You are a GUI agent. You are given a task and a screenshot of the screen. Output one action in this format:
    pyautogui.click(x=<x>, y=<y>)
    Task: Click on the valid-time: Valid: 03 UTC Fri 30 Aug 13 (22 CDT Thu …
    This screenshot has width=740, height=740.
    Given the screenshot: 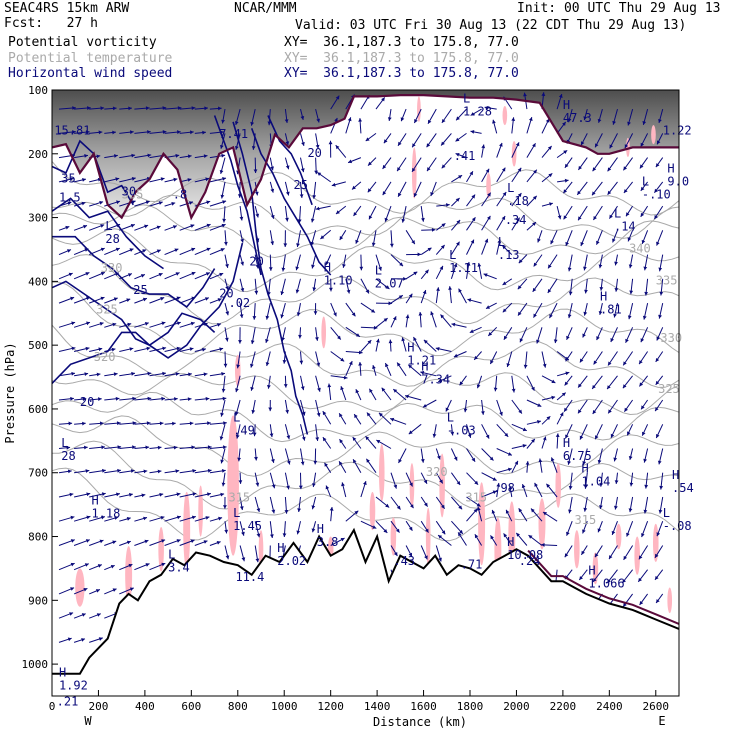 What is the action you would take?
    pyautogui.click(x=491, y=25)
    